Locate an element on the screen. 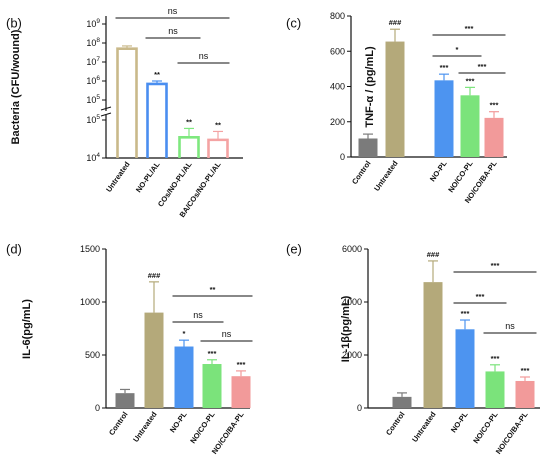  y-tick-label: 10⁸ is located at coordinates (93, 42).